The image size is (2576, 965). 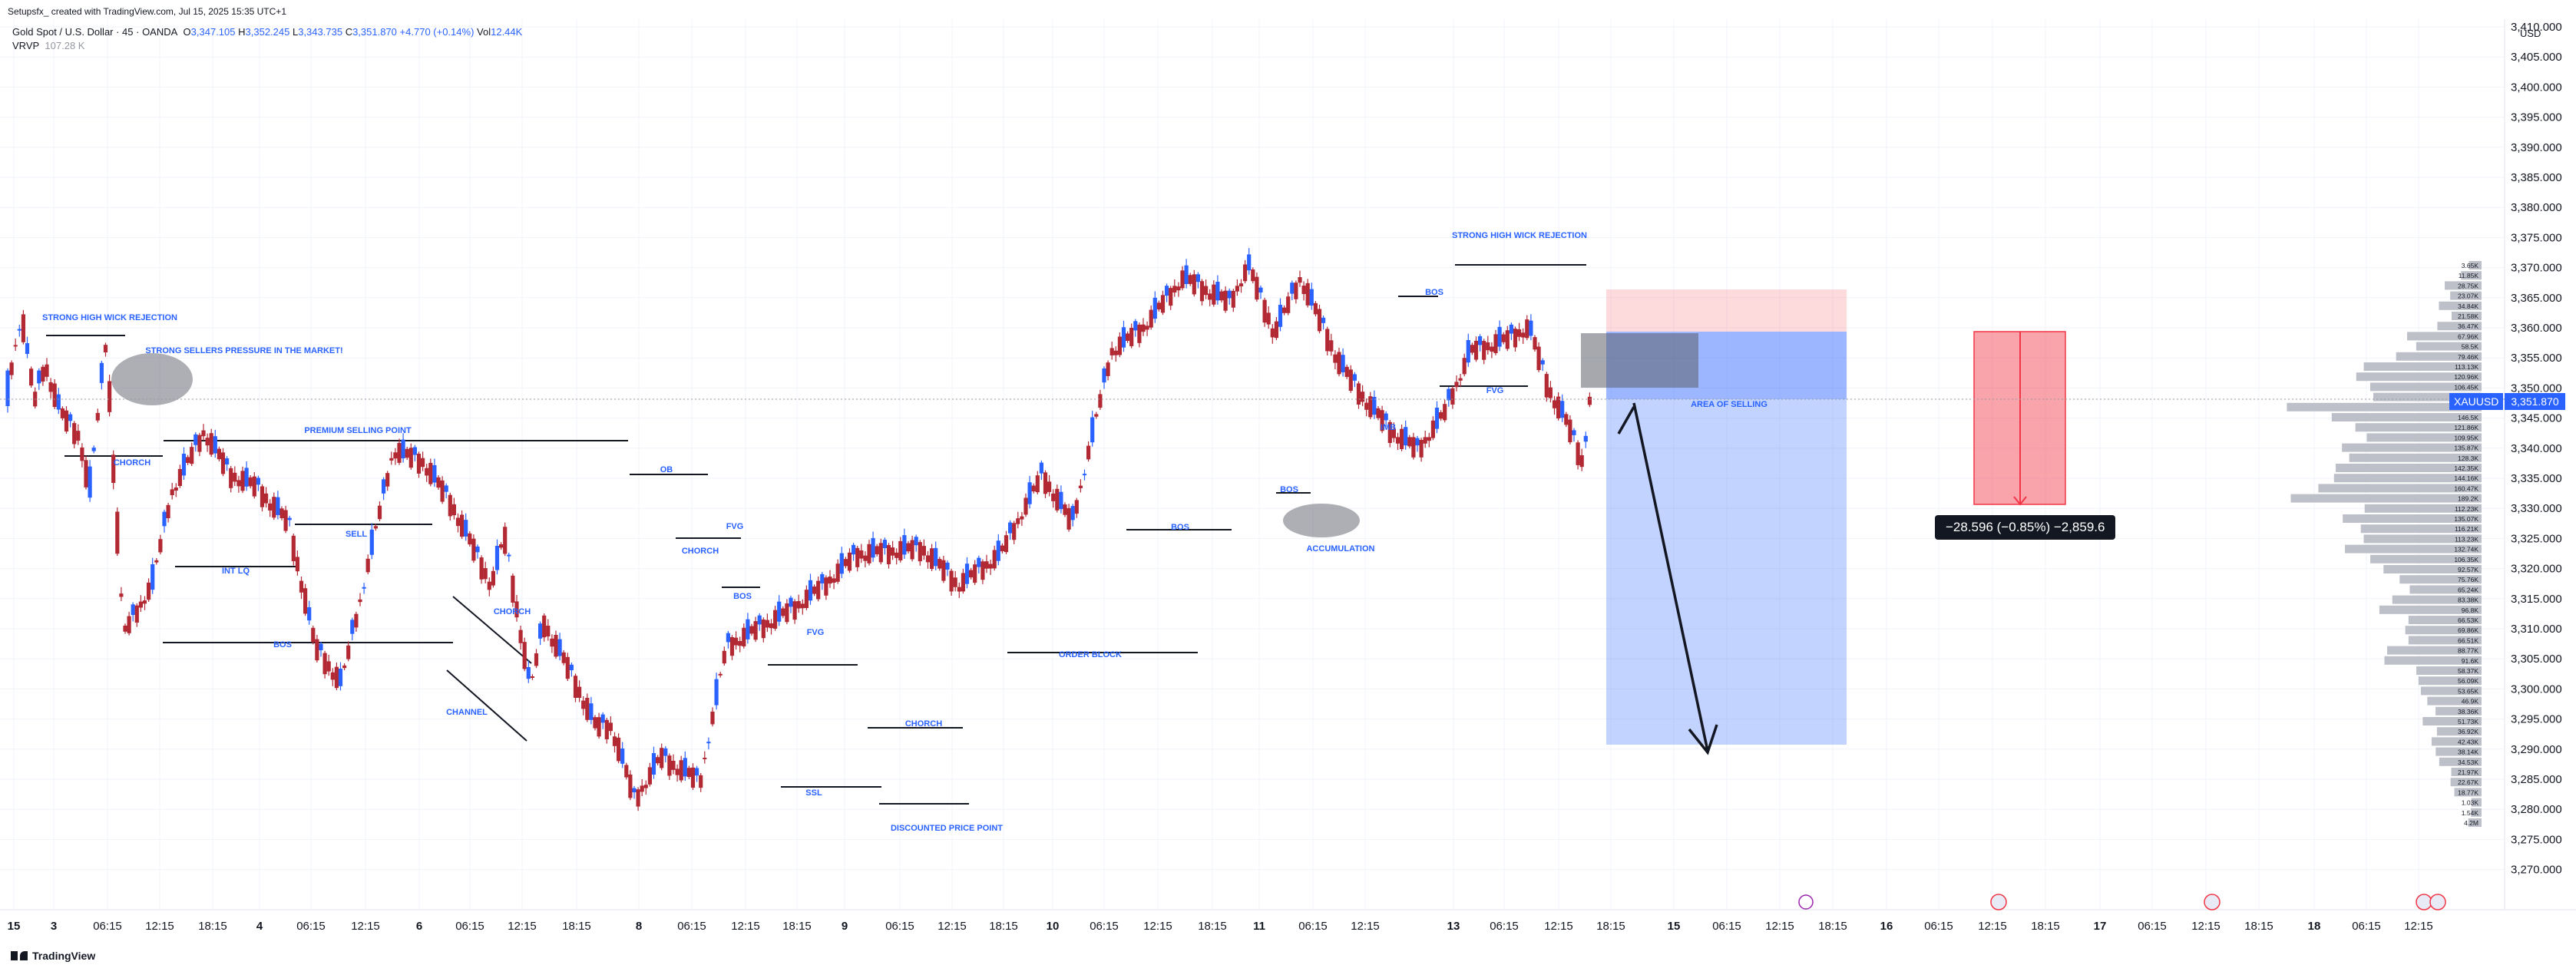 I want to click on currency-label: USD, so click(x=2530, y=33).